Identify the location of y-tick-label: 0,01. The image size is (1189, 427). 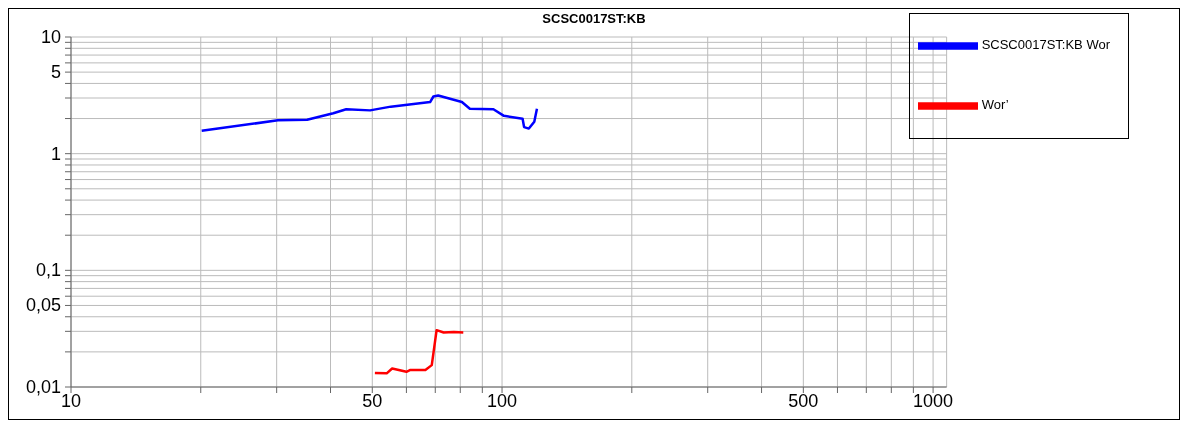
(43, 387).